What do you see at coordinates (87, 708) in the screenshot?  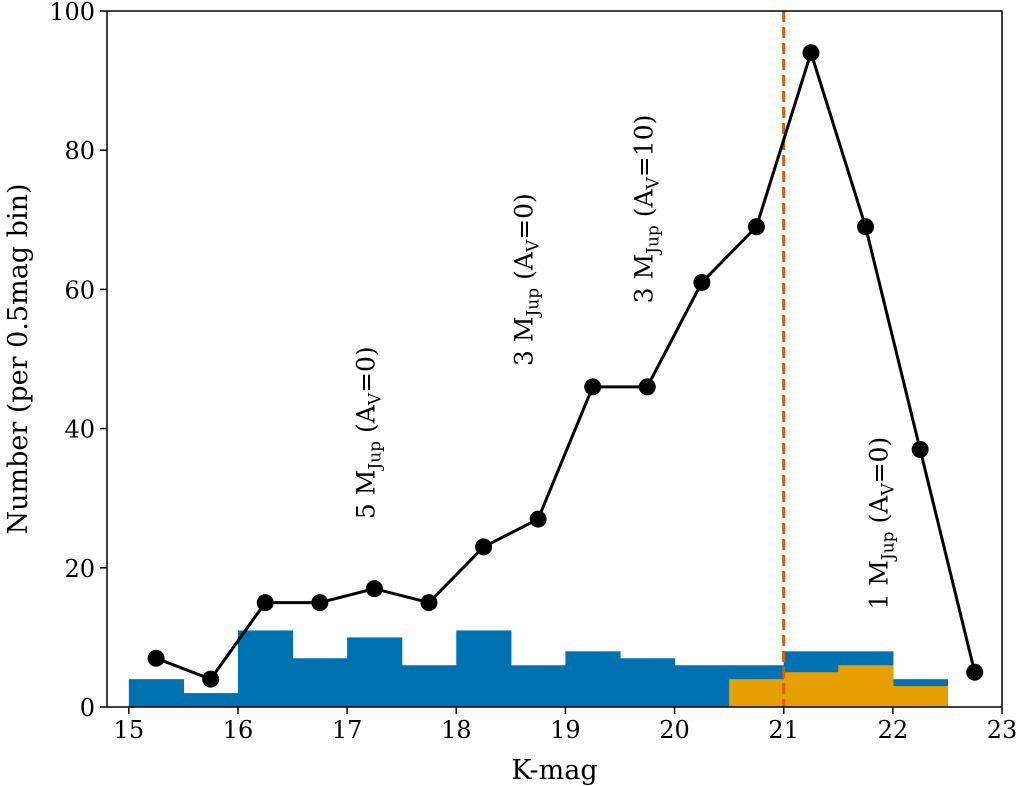 I see `y-tick-label: 0` at bounding box center [87, 708].